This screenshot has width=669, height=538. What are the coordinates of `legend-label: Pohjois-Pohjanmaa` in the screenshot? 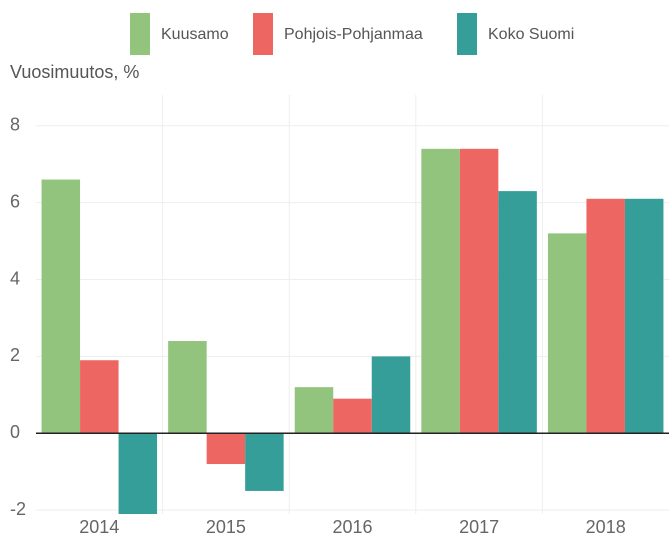 It's located at (353, 34).